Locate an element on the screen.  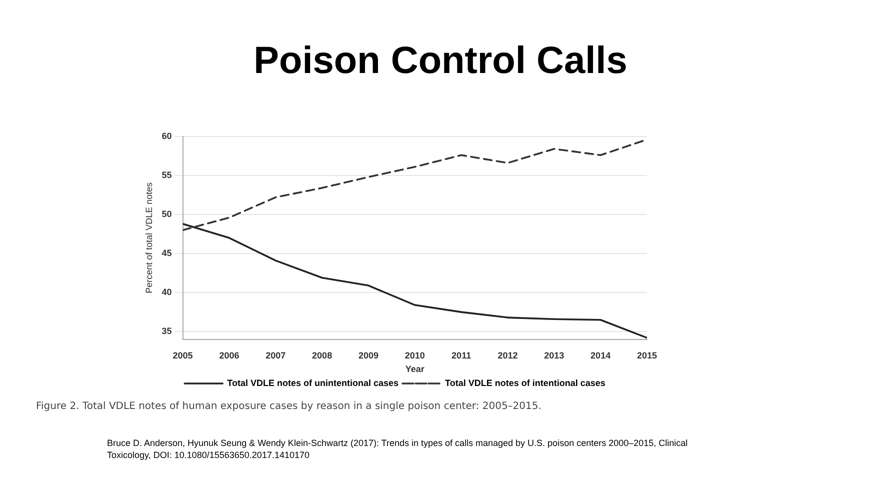
x-tick-label: 2015 is located at coordinates (647, 355).